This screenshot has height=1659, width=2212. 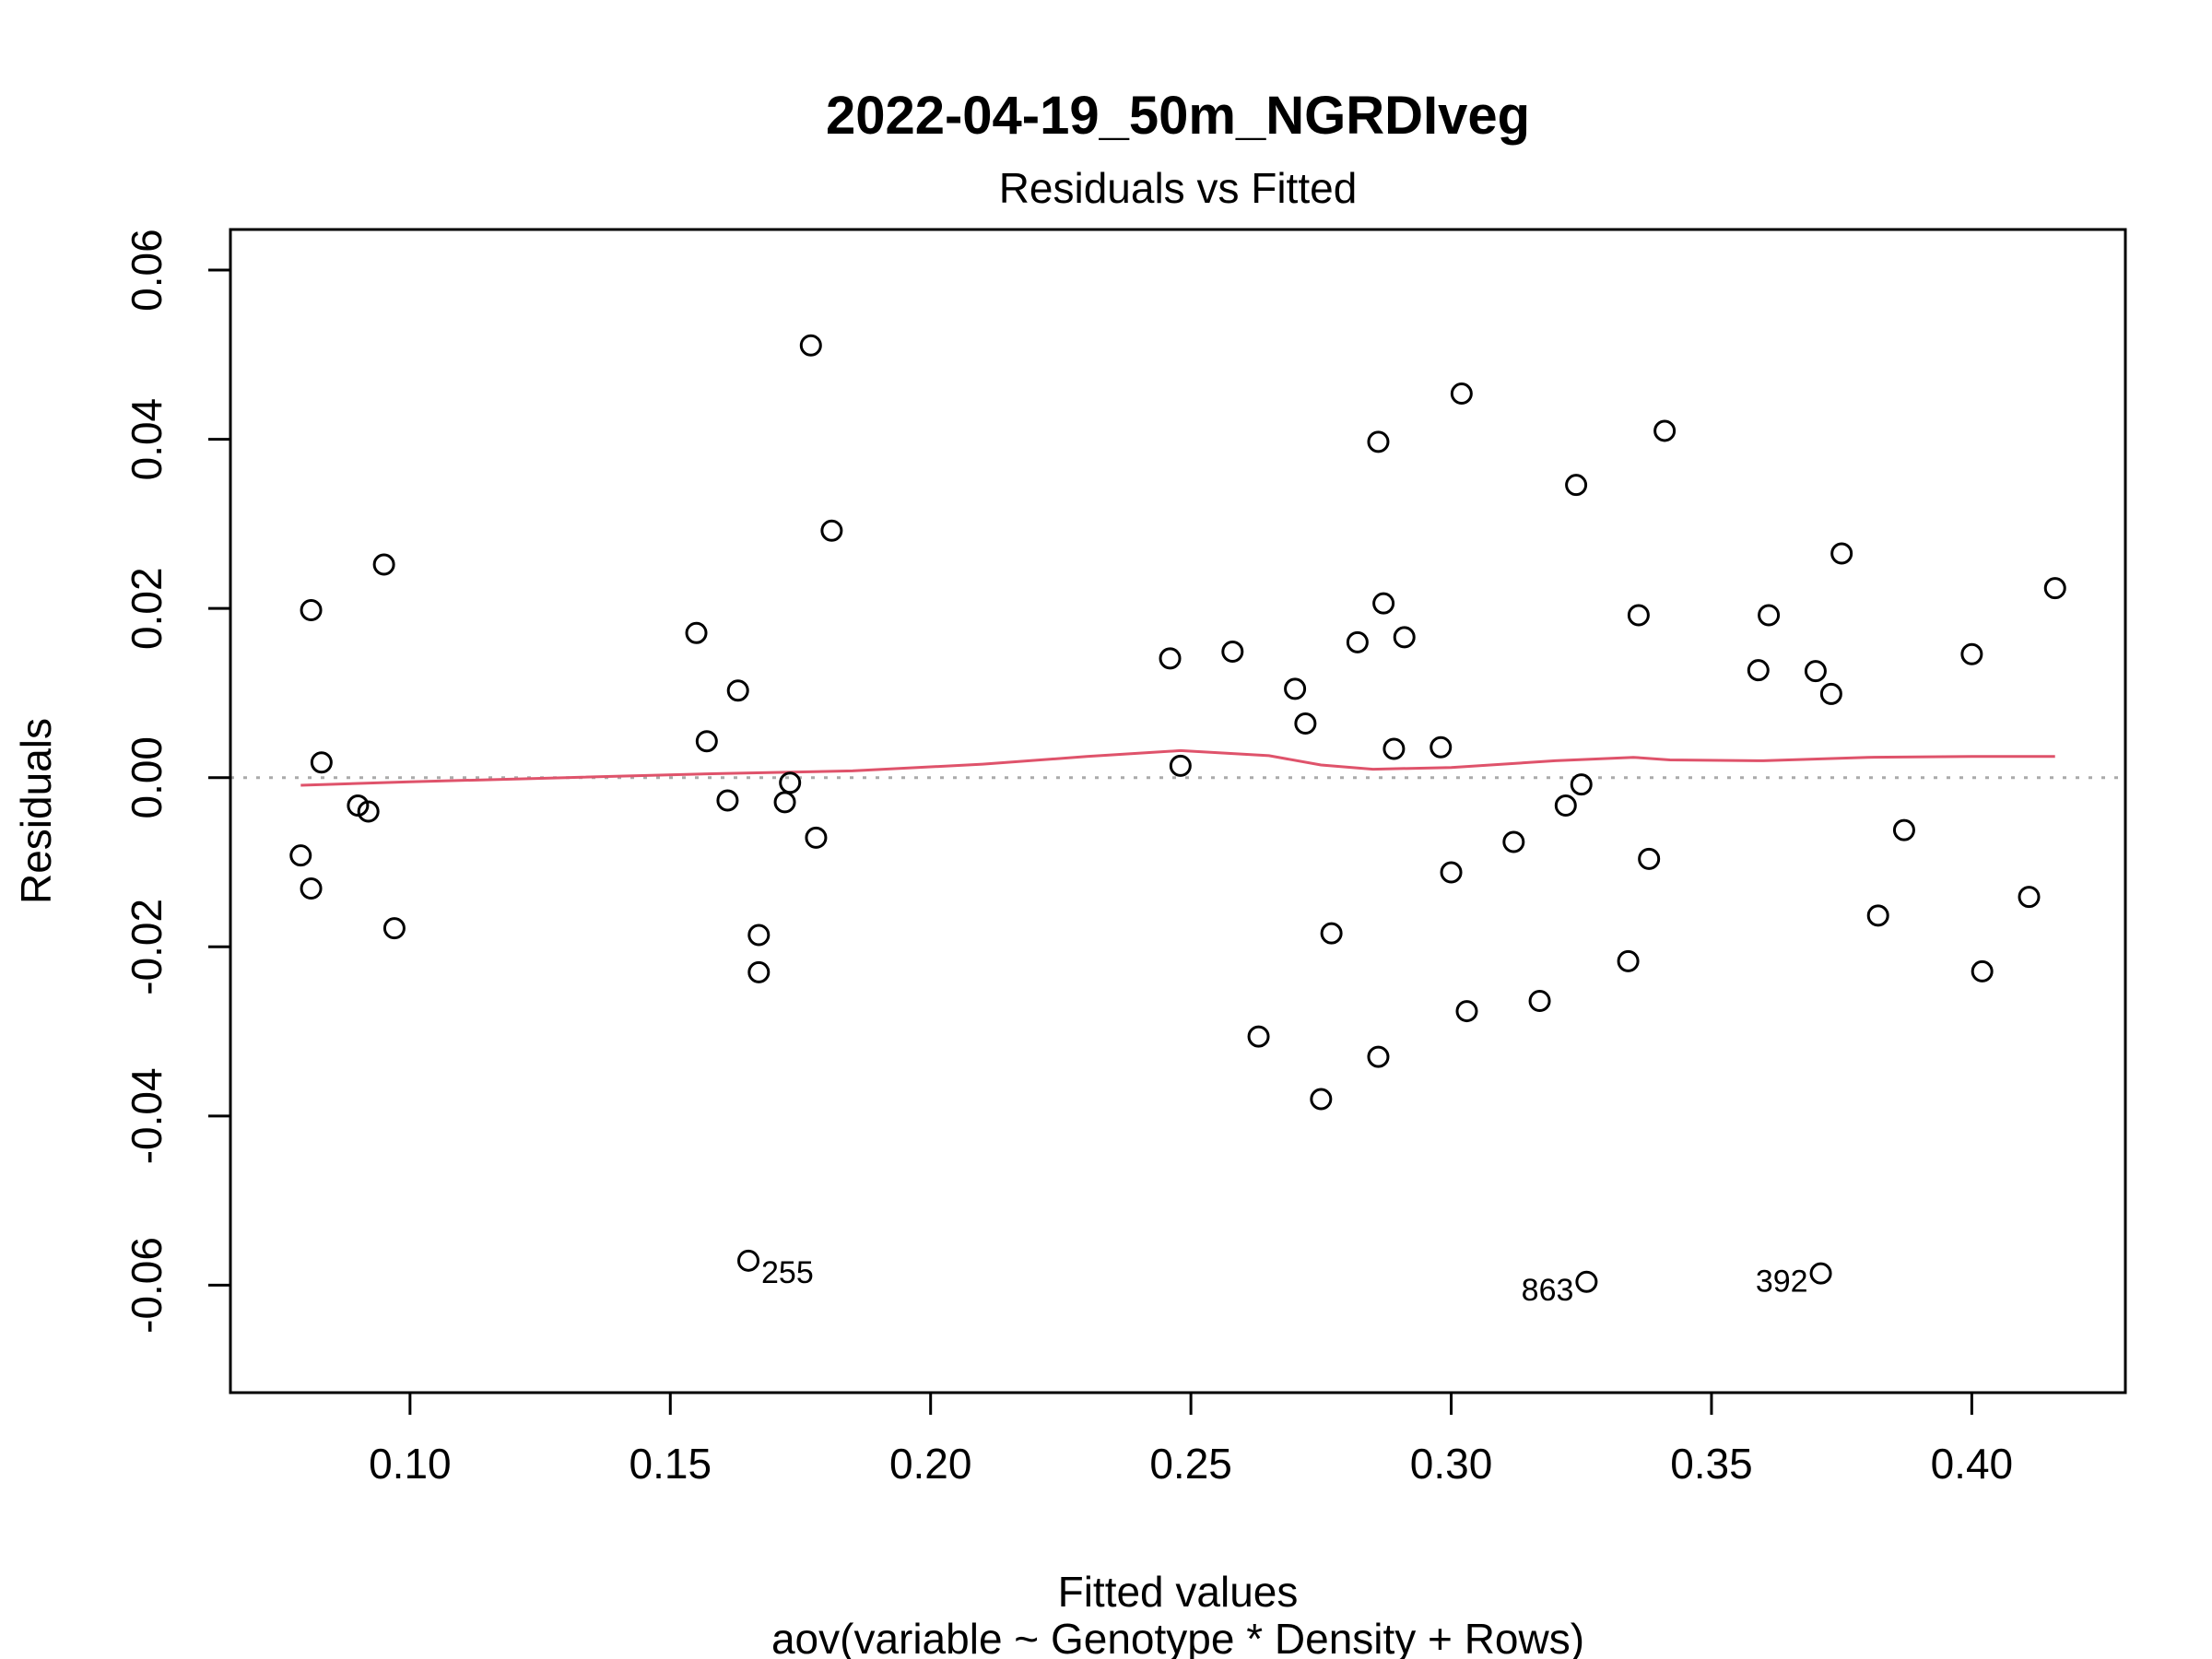 I want to click on x-tick-label: 0.10, so click(x=410, y=1464).